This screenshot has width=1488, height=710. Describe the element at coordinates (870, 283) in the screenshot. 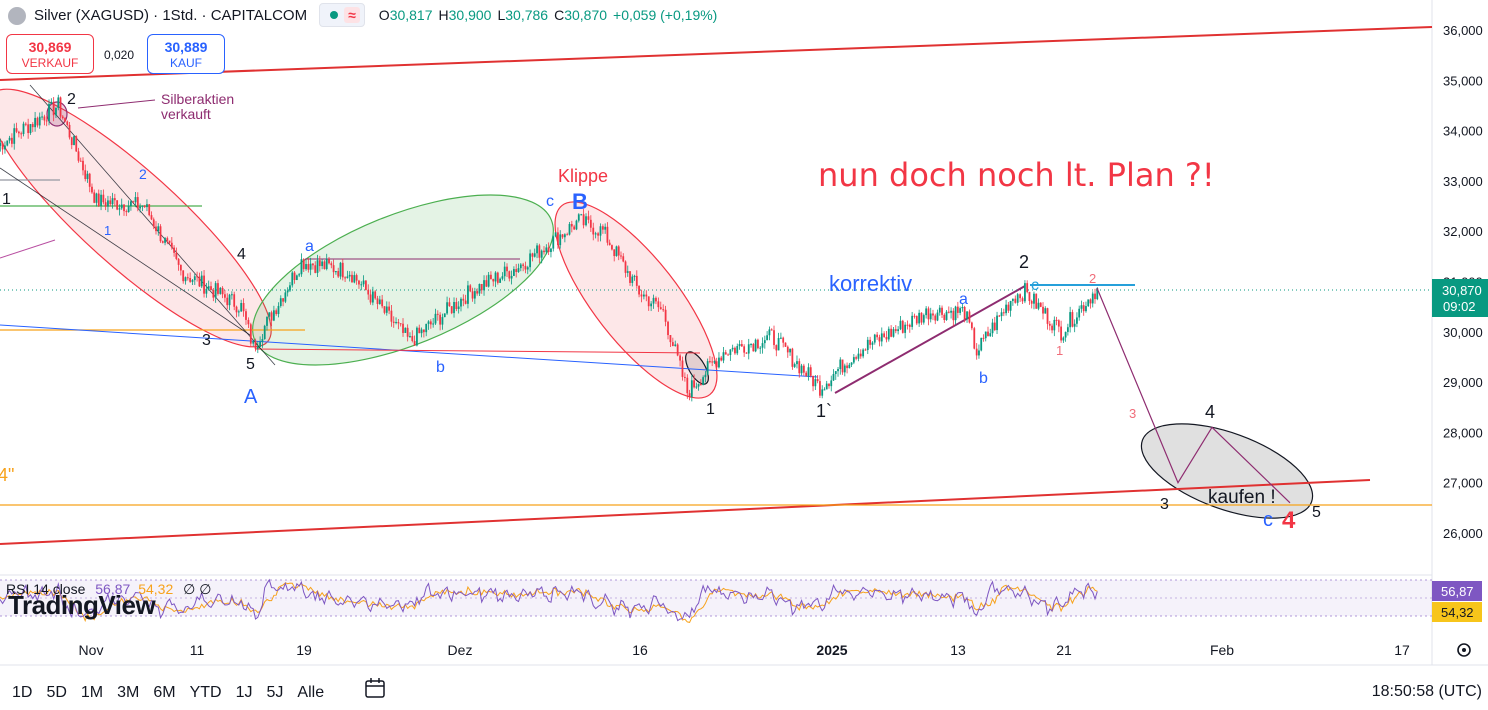

I see `korrektiv-annotation: korrektiv` at that location.